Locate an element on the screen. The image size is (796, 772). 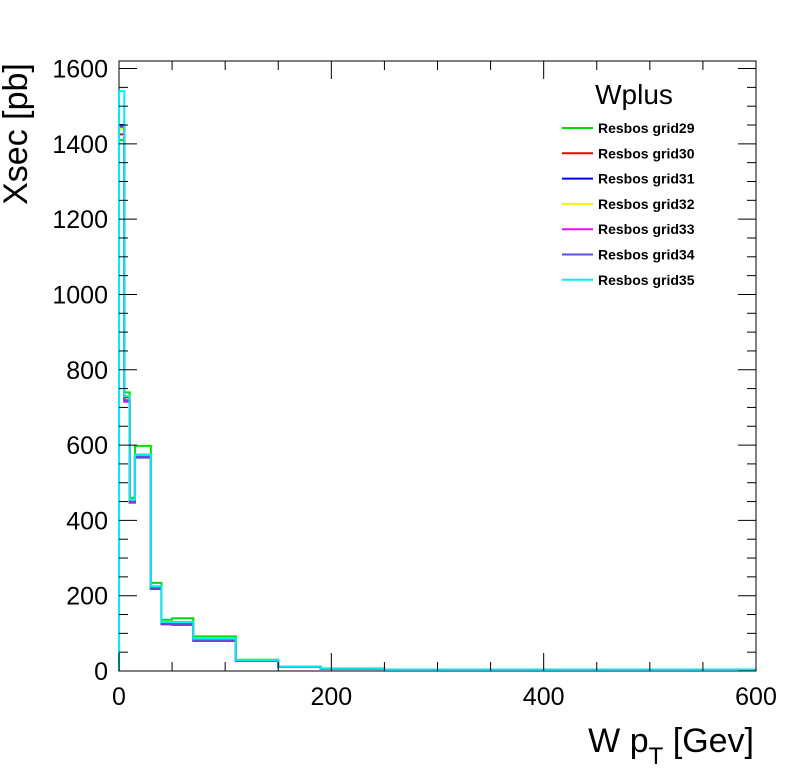
legend-entry-label: Resbos grid33 is located at coordinates (646, 229).